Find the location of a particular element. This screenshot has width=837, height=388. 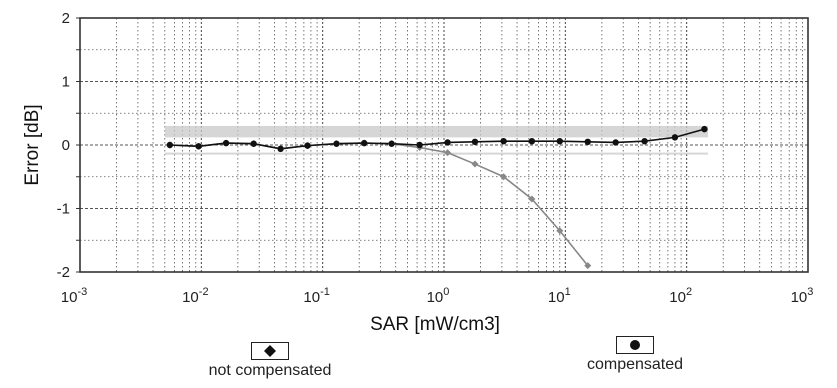

y-axis-label: Error [dB] is located at coordinates (32, 144).